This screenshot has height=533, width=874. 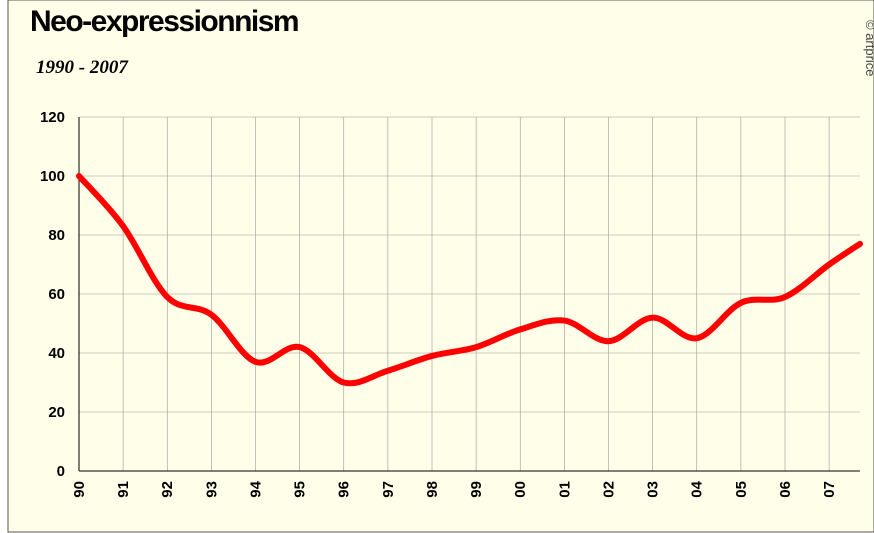 I want to click on x-tick-label: 00, so click(x=520, y=489).